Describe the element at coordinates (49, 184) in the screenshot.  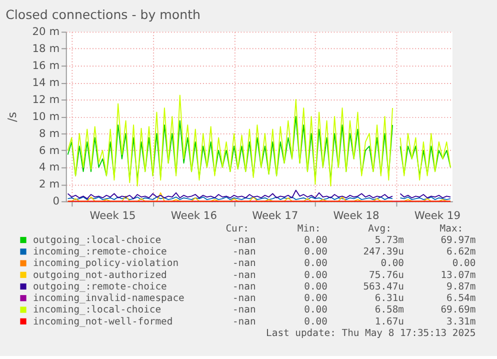
I see `y-tick-label: 2 m` at that location.